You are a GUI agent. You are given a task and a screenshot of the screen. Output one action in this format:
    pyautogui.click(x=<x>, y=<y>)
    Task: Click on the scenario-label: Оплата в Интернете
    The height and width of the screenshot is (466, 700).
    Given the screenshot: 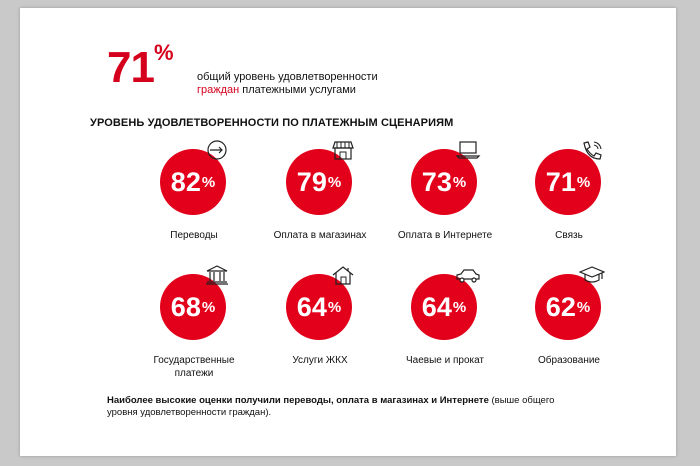 What is the action you would take?
    pyautogui.click(x=445, y=235)
    